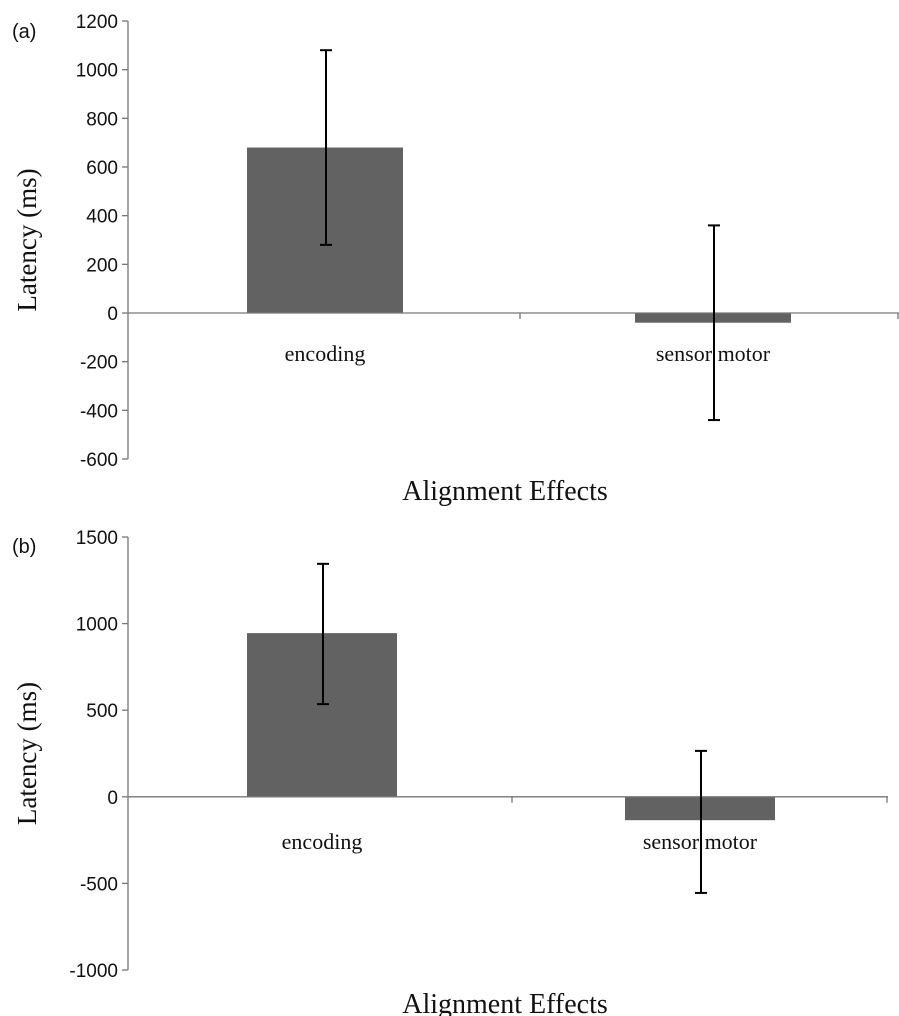 This screenshot has height=1016, width=899. Describe the element at coordinates (93, 971) in the screenshot. I see `y-tick-label: -1000` at that location.